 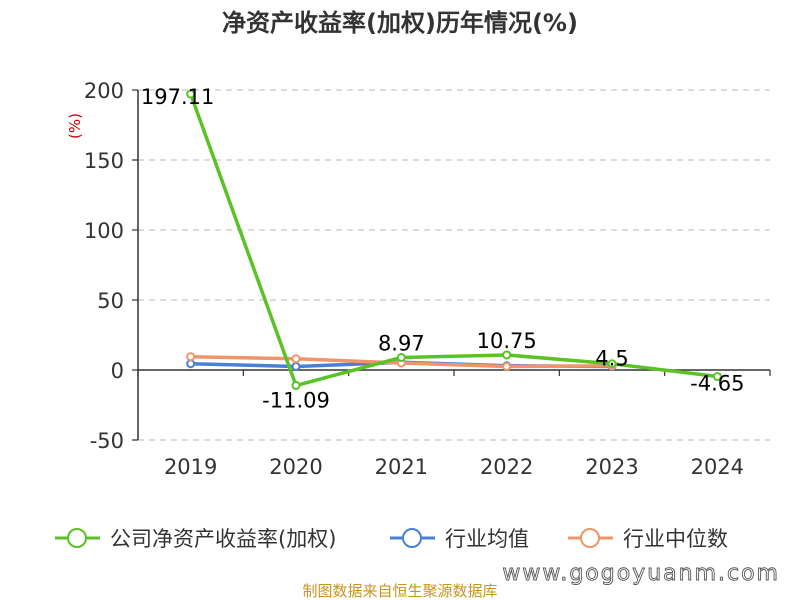 What do you see at coordinates (401, 467) in the screenshot?
I see `x-tick-label: 2021` at bounding box center [401, 467].